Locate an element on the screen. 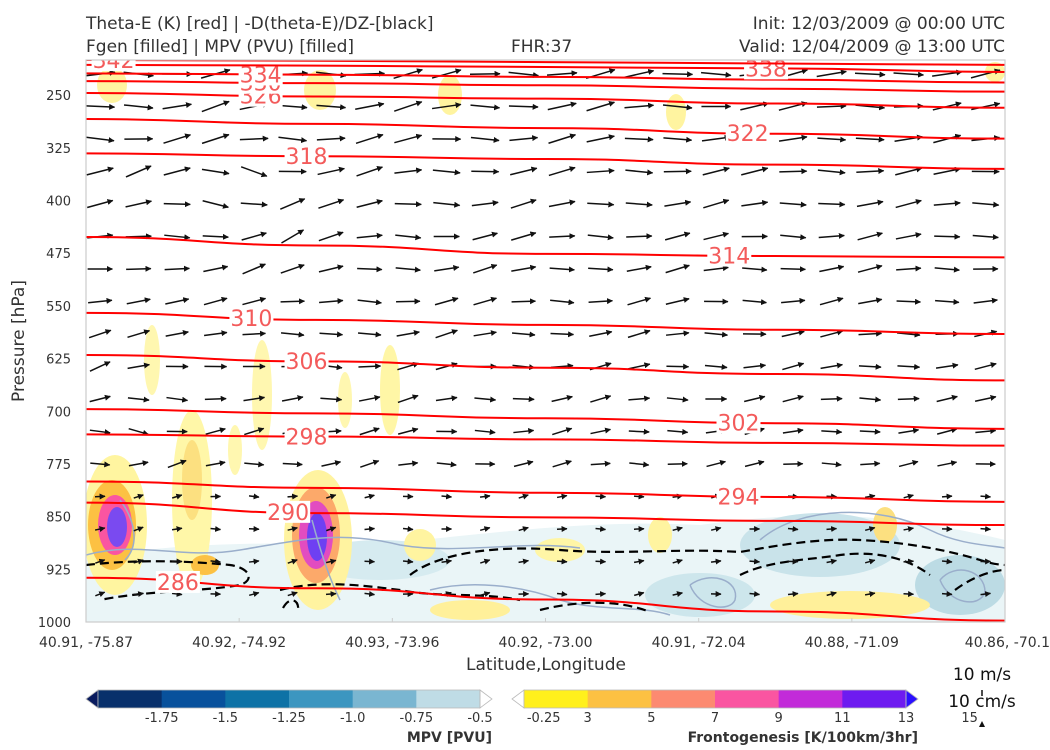  theta-e-label: 314 is located at coordinates (729, 257).